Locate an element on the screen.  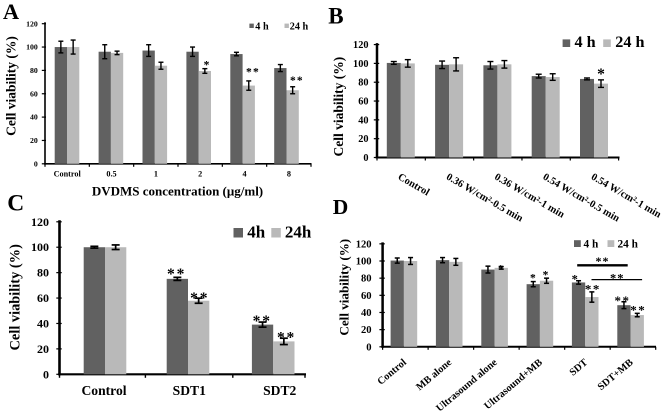
svg-text: 4h is located at coordinates (256, 232).